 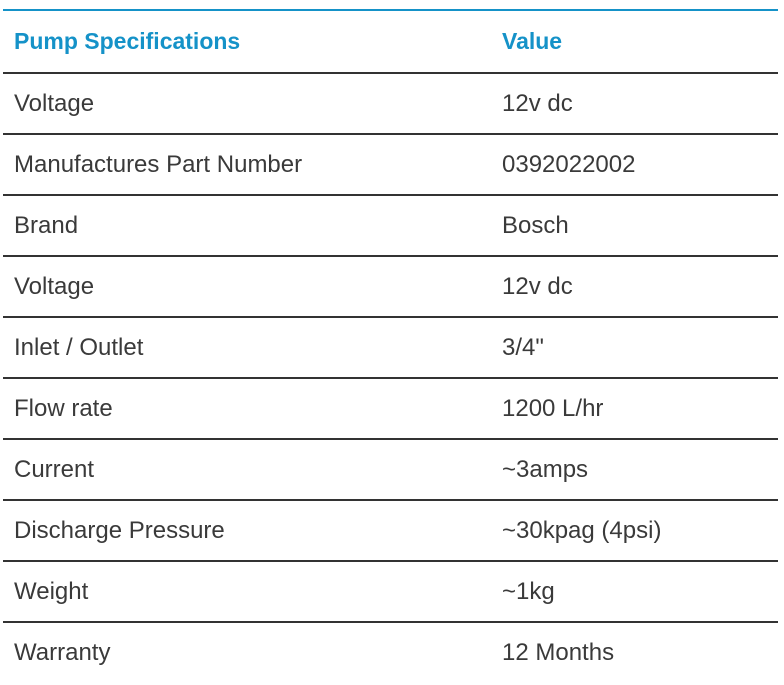 I want to click on spec-name: Discharge Pressure, so click(x=247, y=531).